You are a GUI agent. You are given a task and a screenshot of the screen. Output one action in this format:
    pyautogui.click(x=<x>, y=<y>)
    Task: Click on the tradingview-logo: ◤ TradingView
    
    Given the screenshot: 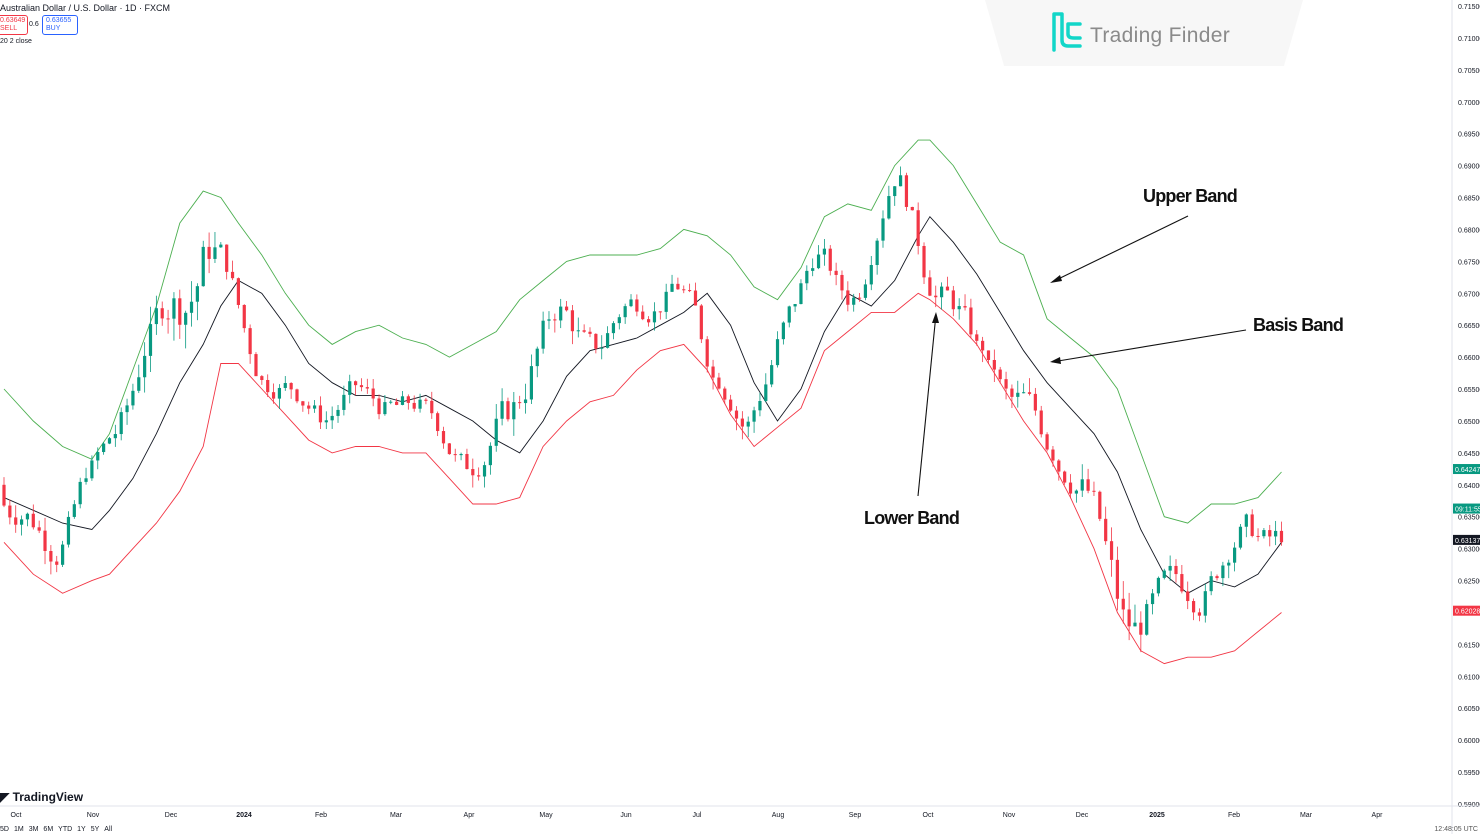 What is the action you would take?
    pyautogui.click(x=41, y=797)
    